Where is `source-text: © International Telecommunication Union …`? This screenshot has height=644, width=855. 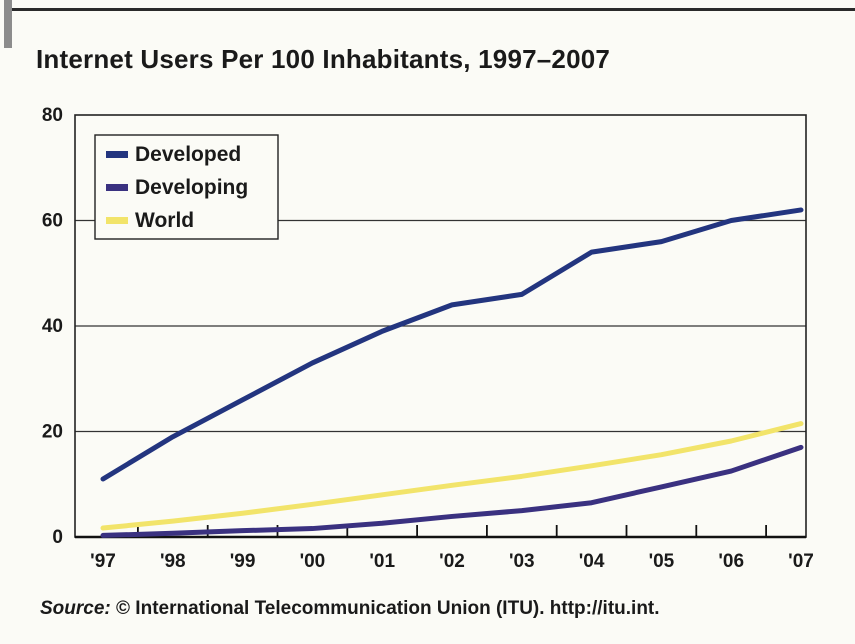 source-text: © International Telecommunication Union … is located at coordinates (385, 608).